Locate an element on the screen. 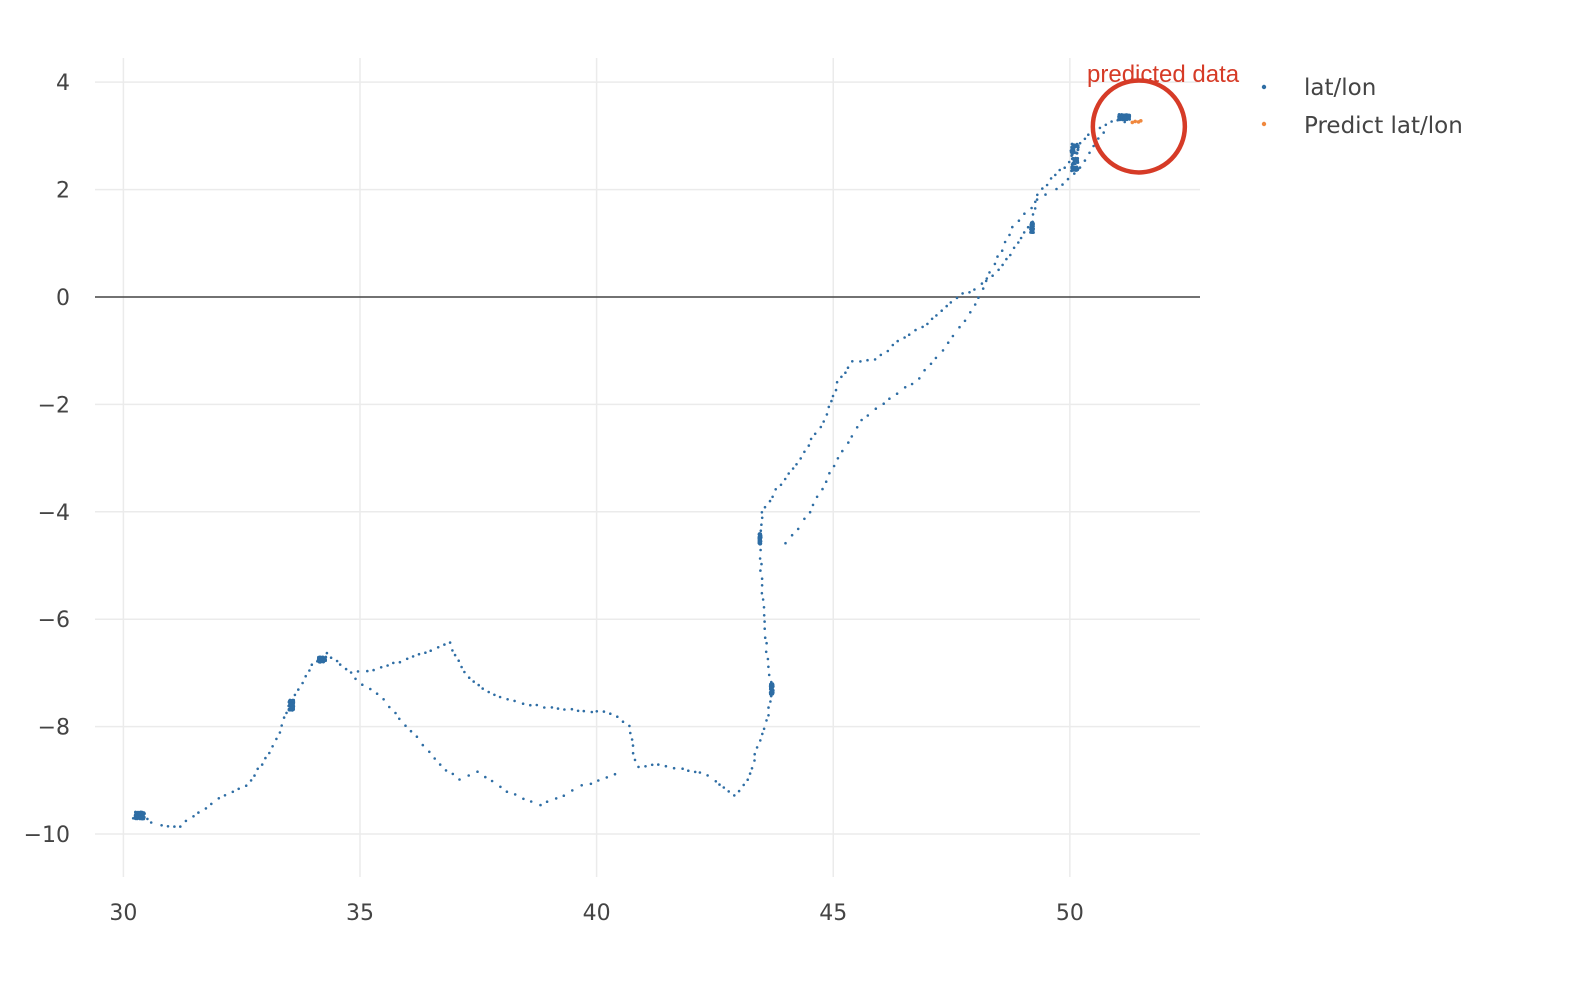 The image size is (1574, 993). x-tick-label: 45 is located at coordinates (833, 913).